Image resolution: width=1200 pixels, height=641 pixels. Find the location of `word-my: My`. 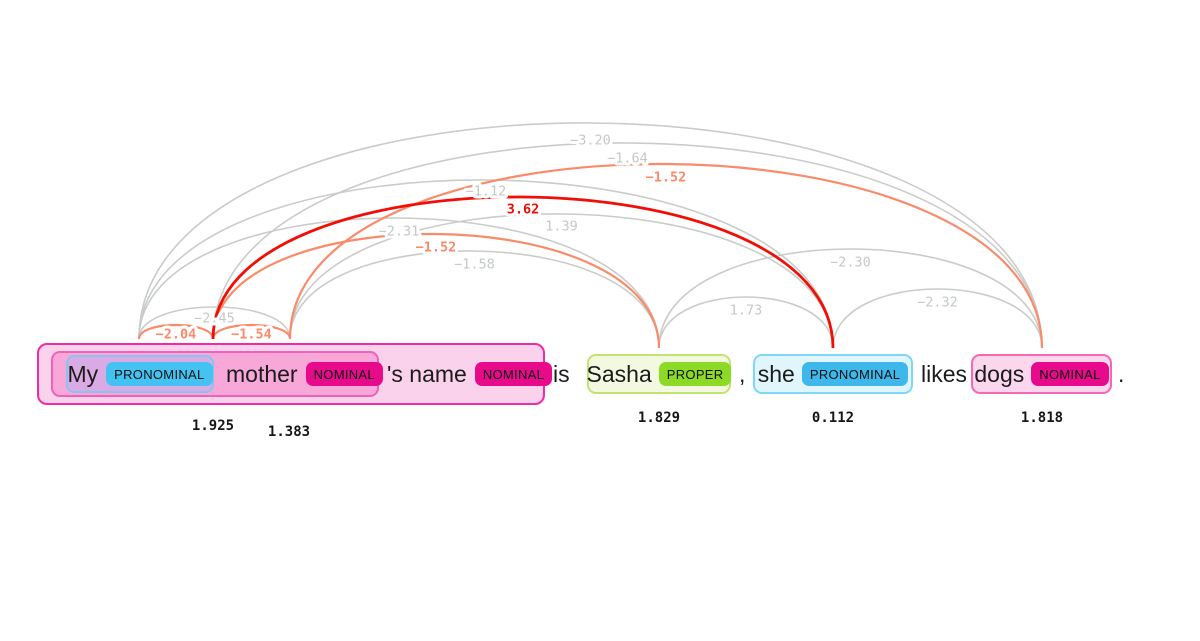

word-my: My is located at coordinates (83, 373).